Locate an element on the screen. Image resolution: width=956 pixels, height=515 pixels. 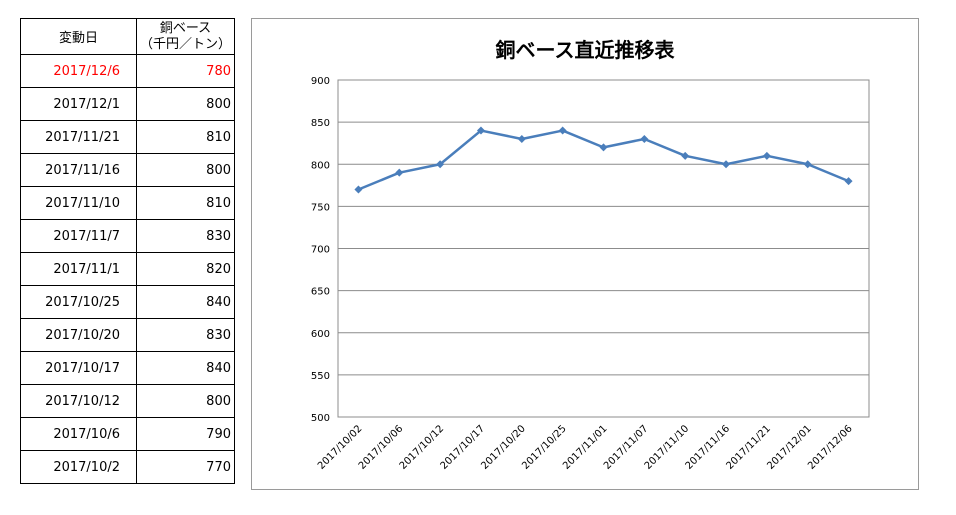
table-row: 2017/10/20 830 is located at coordinates (127, 335).